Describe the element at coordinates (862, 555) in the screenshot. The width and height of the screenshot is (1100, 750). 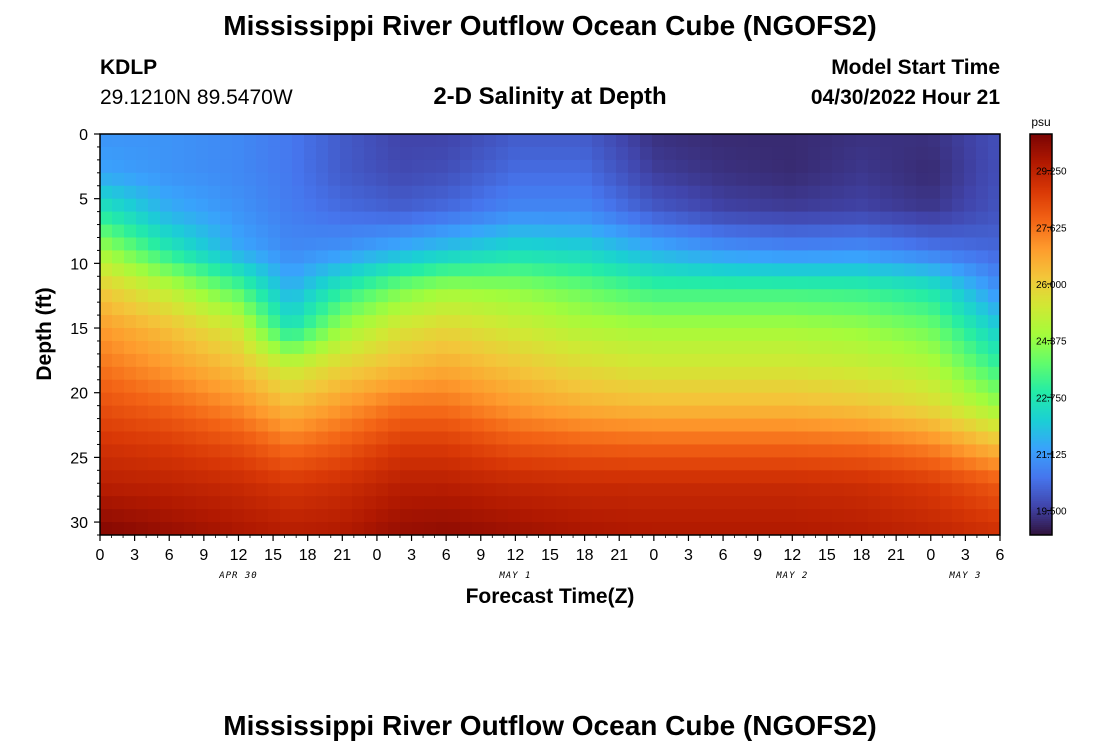
I see `x-tick-label: 18` at that location.